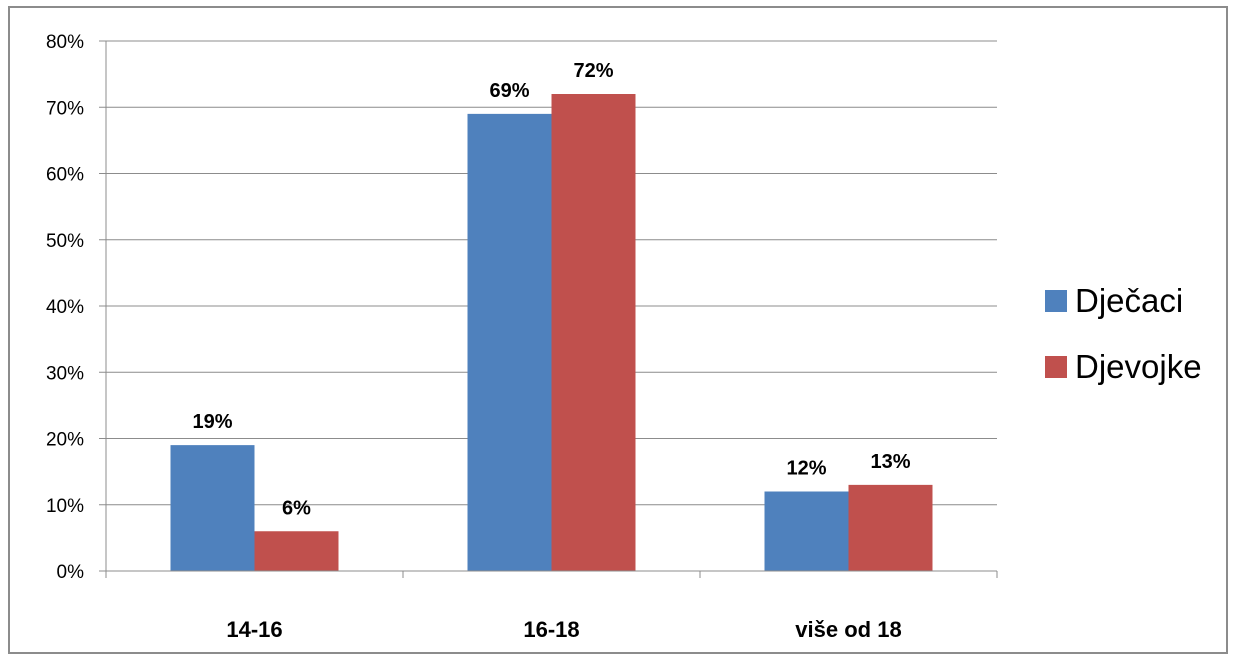  Describe the element at coordinates (1123, 333) in the screenshot. I see `legend: Dječaci Djevojke` at that location.